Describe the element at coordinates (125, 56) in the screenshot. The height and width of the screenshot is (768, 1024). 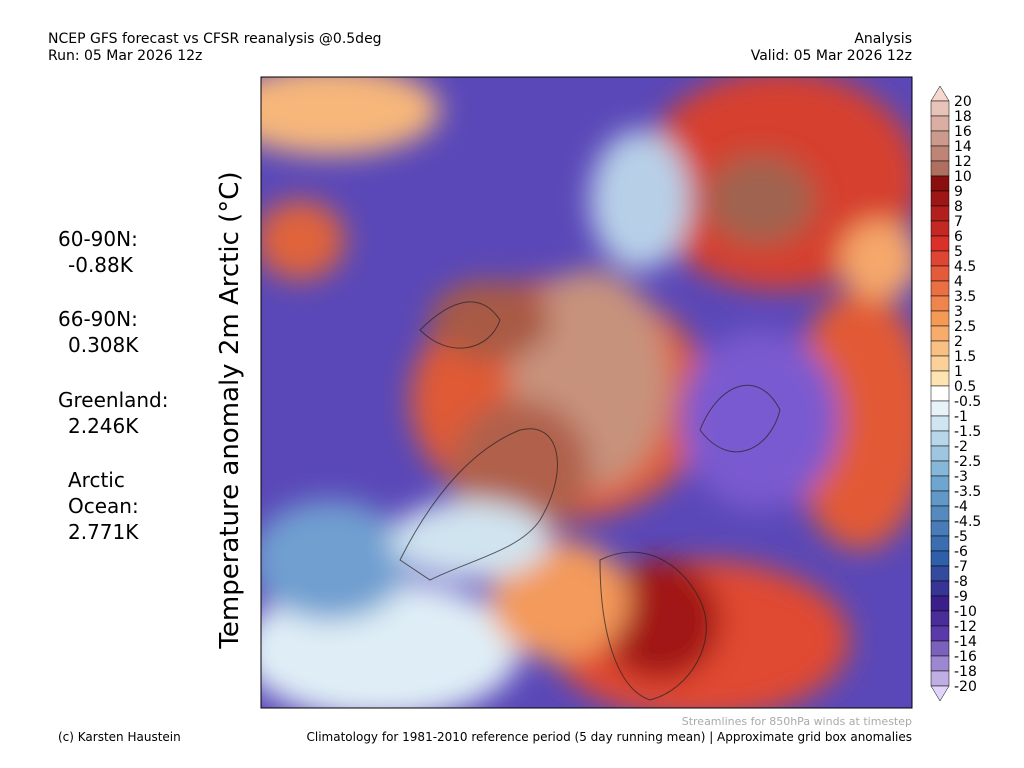
I see `run-time: Run: 05 Mar 2026 12z` at that location.